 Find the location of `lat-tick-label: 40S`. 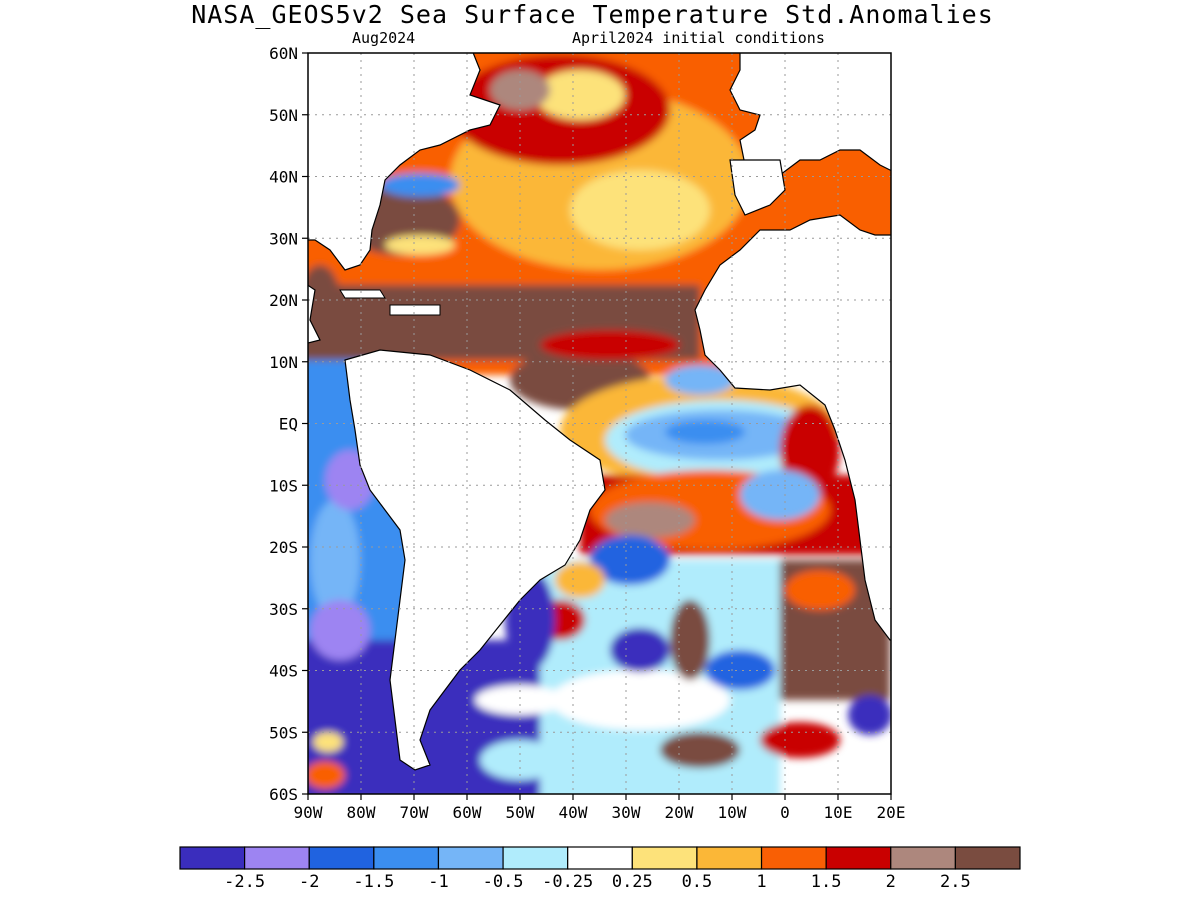

lat-tick-label: 40S is located at coordinates (283, 671).